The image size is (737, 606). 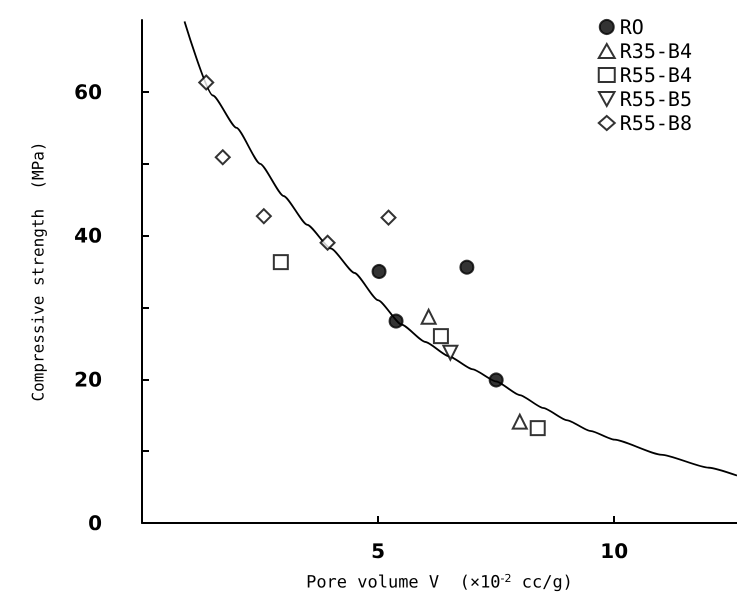 What do you see at coordinates (88, 92) in the screenshot?
I see `y-tick-label: 60` at bounding box center [88, 92].